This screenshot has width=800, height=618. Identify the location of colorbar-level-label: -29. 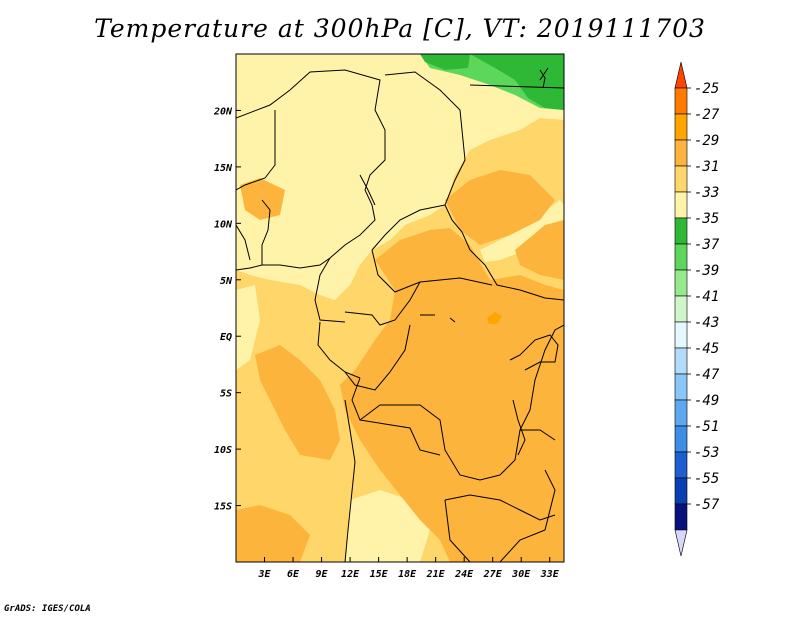
(706, 141).